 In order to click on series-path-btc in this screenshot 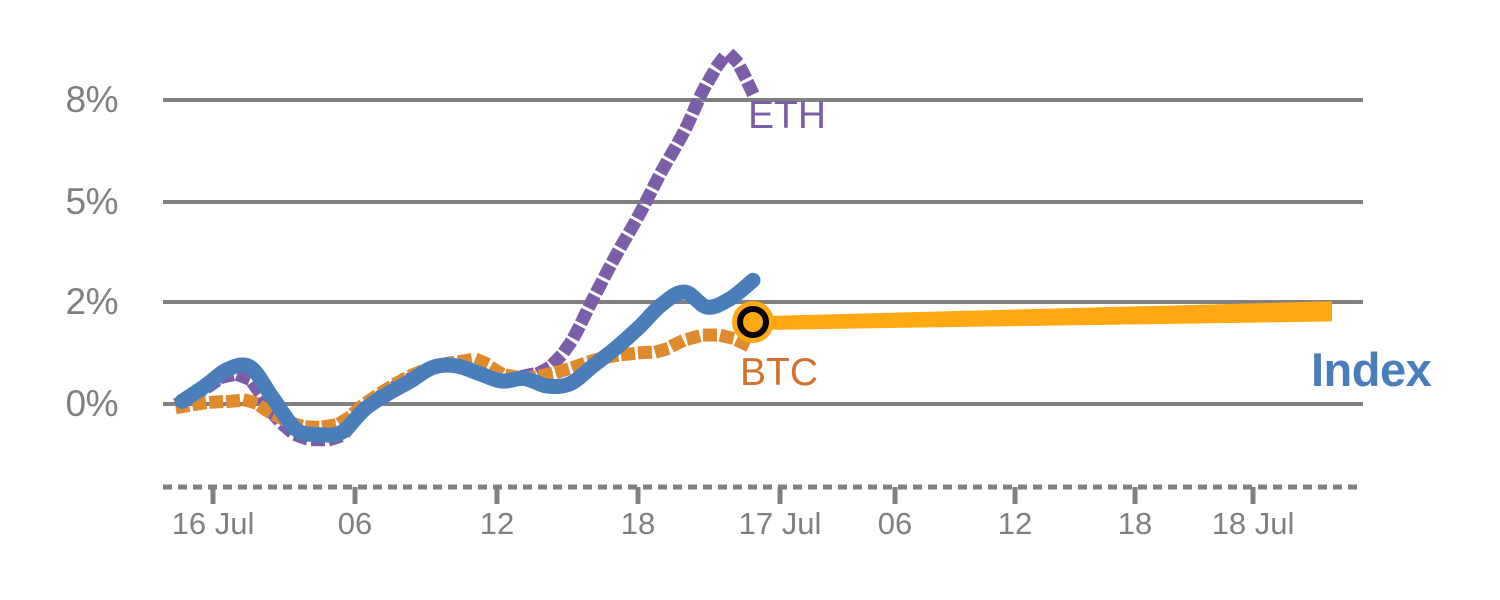, I will do `click(468, 381)`.